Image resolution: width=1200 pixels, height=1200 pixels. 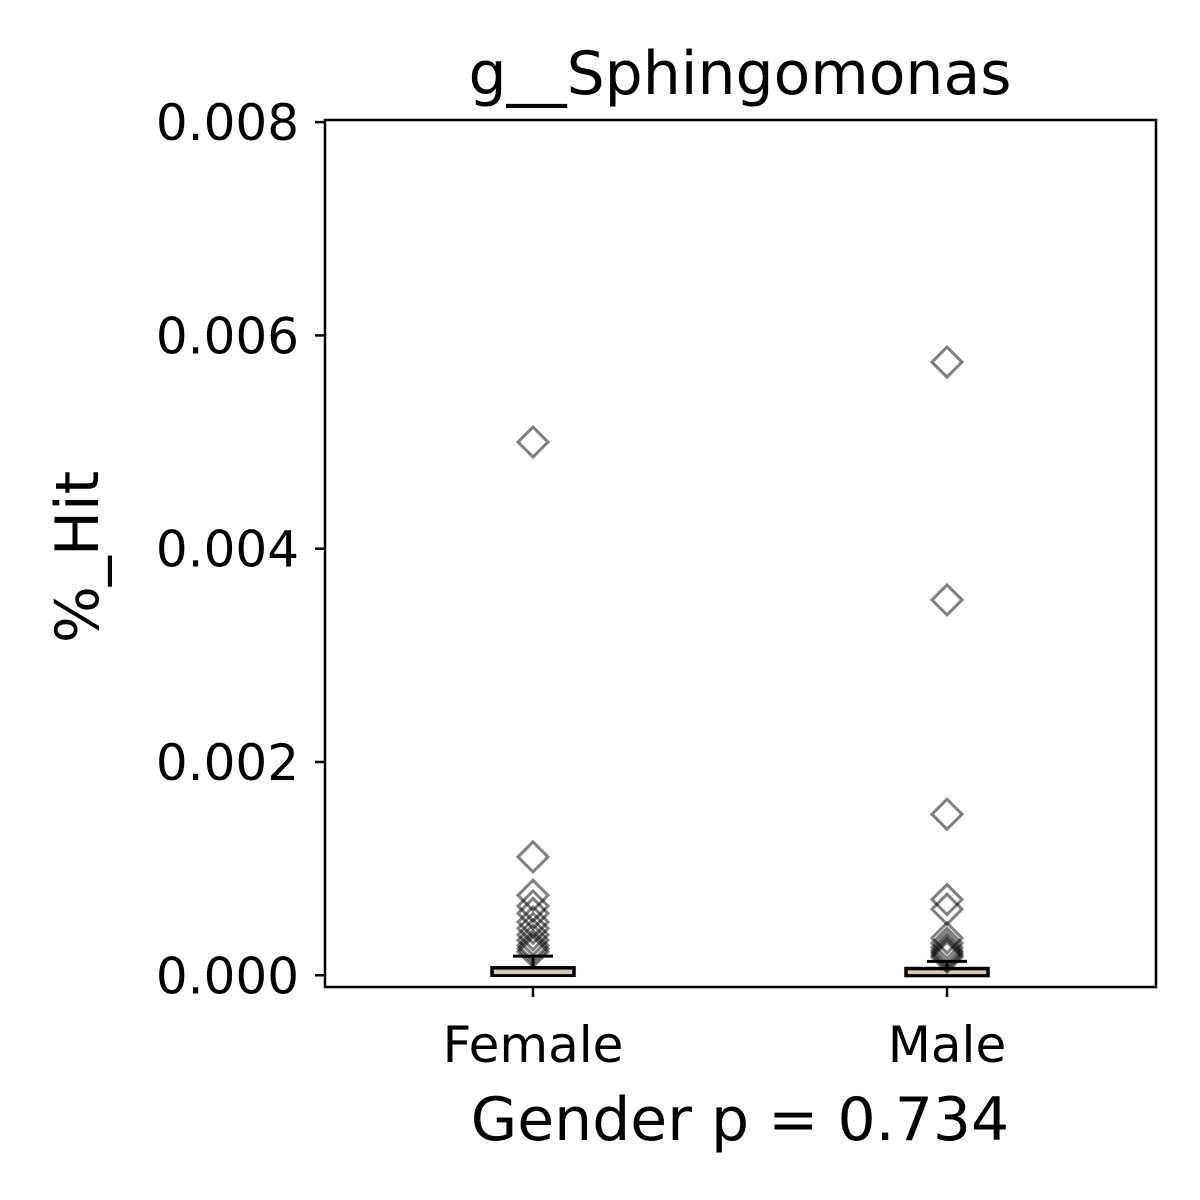 What do you see at coordinates (740, 74) in the screenshot?
I see `chart-title: g__Sphingomonas` at bounding box center [740, 74].